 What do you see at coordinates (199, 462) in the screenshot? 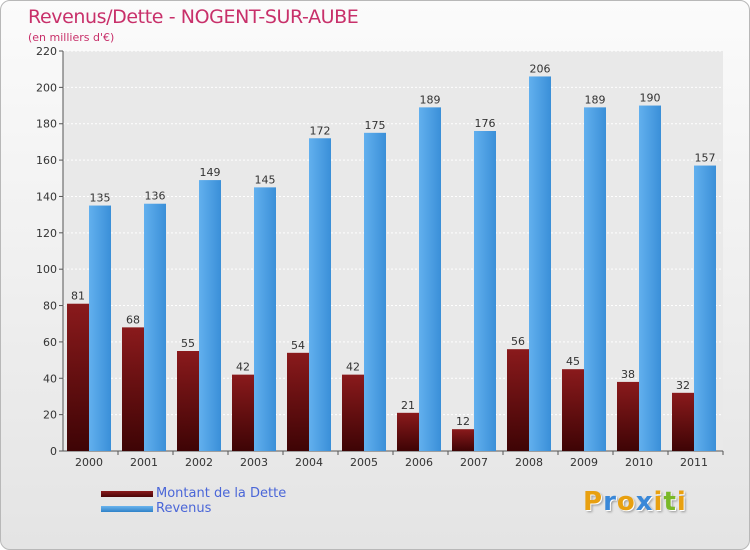
I see `x-tick-label-2002: 2002` at bounding box center [199, 462].